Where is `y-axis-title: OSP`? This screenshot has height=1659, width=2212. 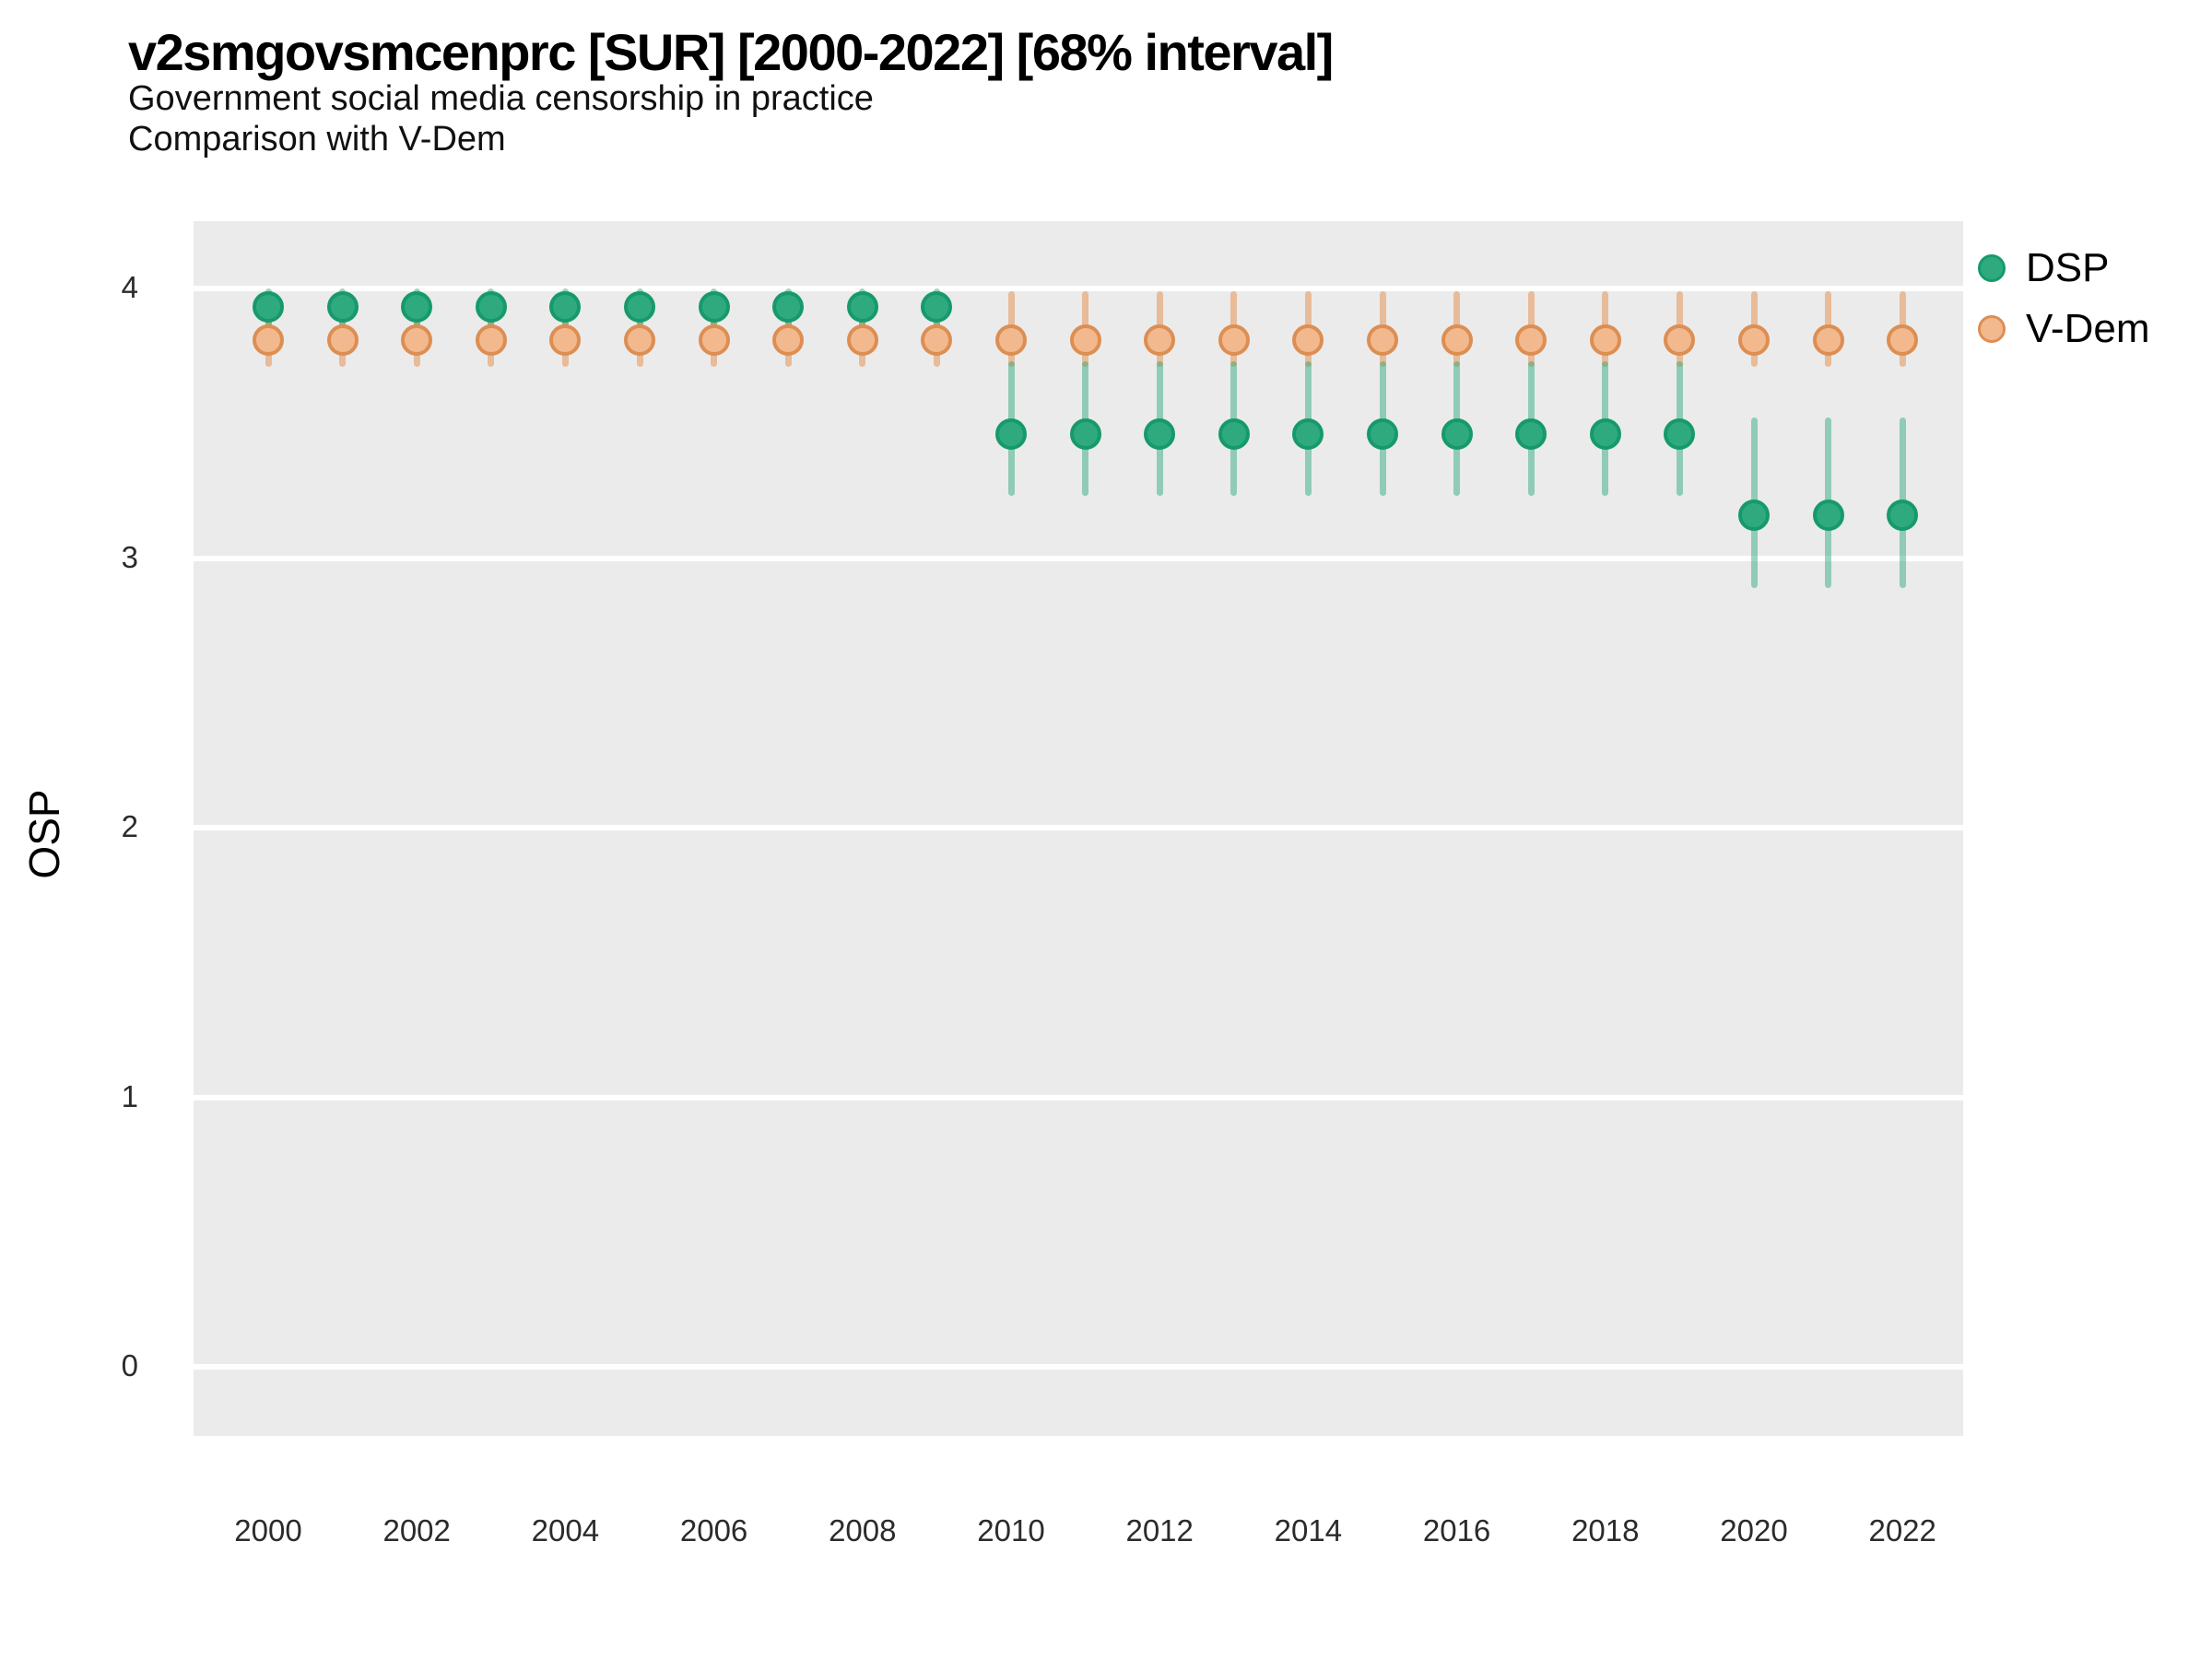
y-axis-title: OSP is located at coordinates (44, 834).